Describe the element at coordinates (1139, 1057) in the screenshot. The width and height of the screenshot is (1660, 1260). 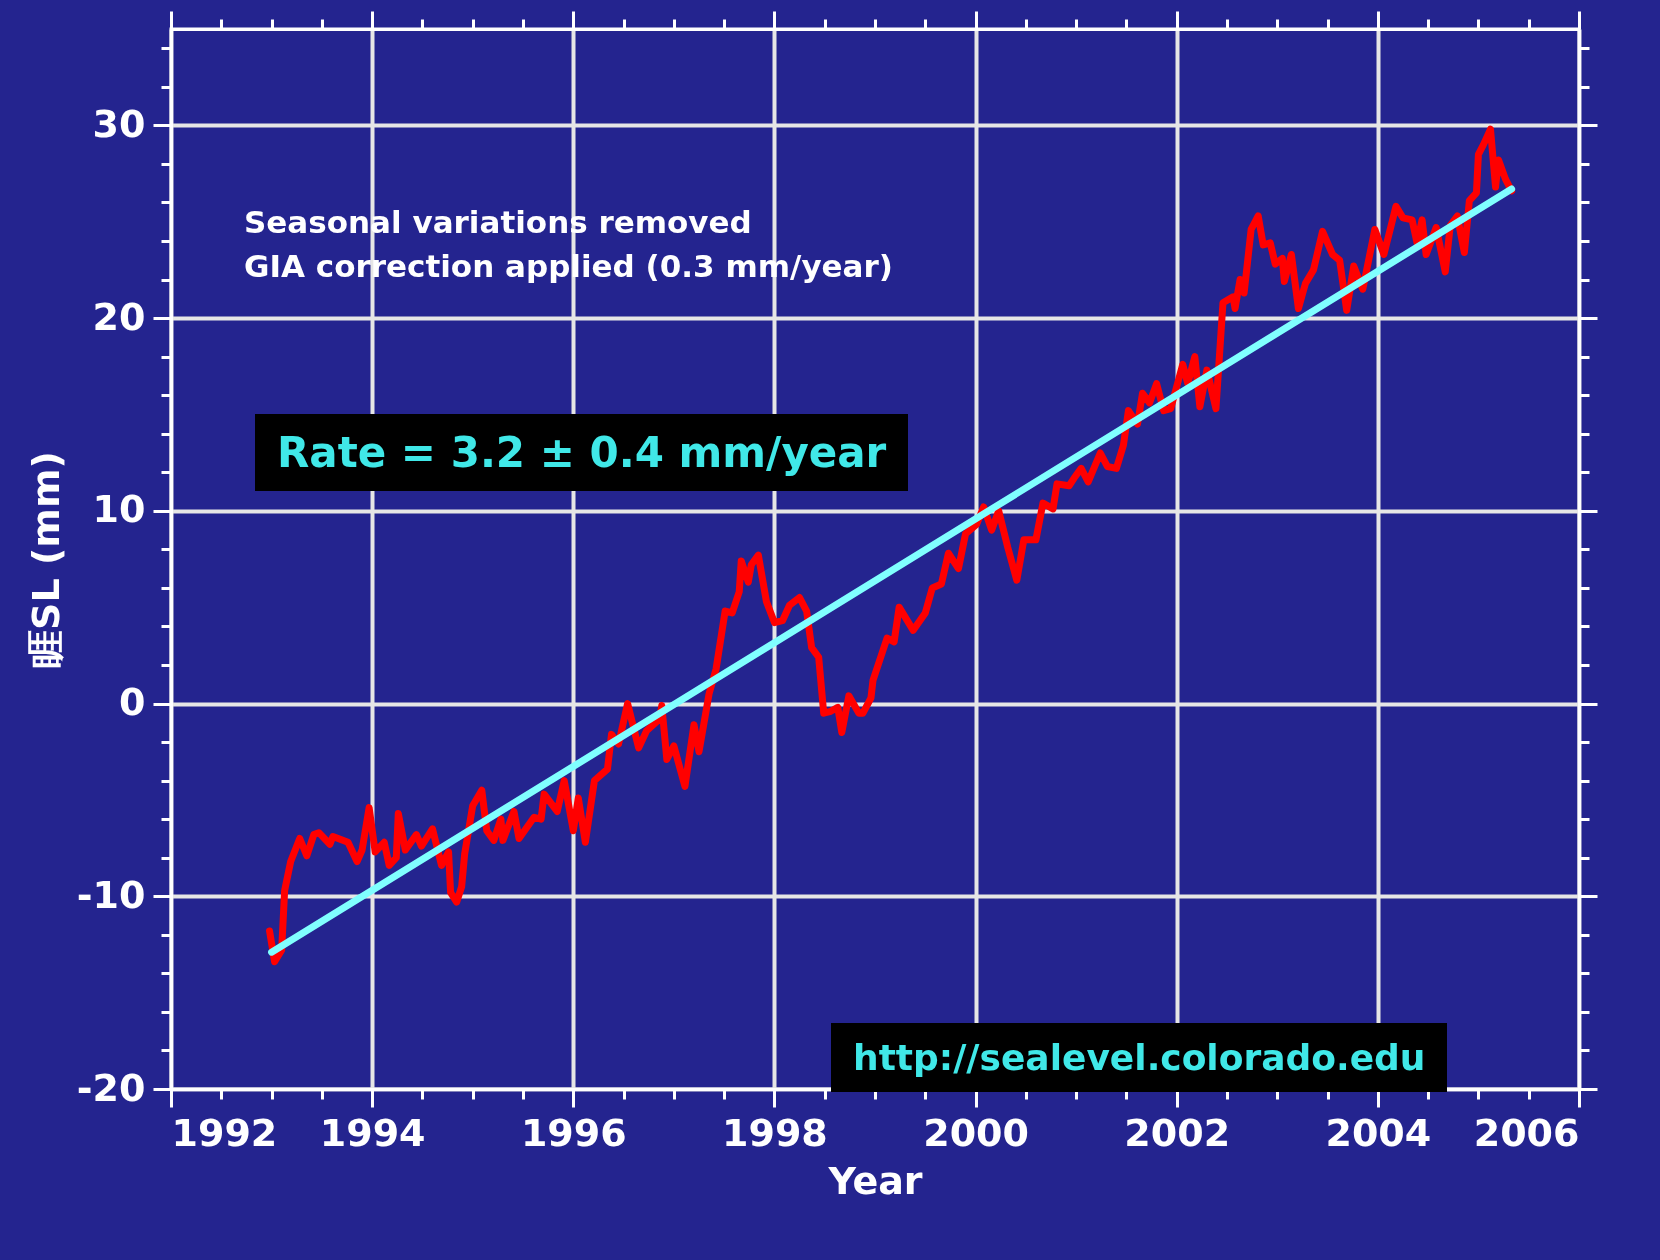
I see `annotation: http://sealevel.colorado.edu` at that location.